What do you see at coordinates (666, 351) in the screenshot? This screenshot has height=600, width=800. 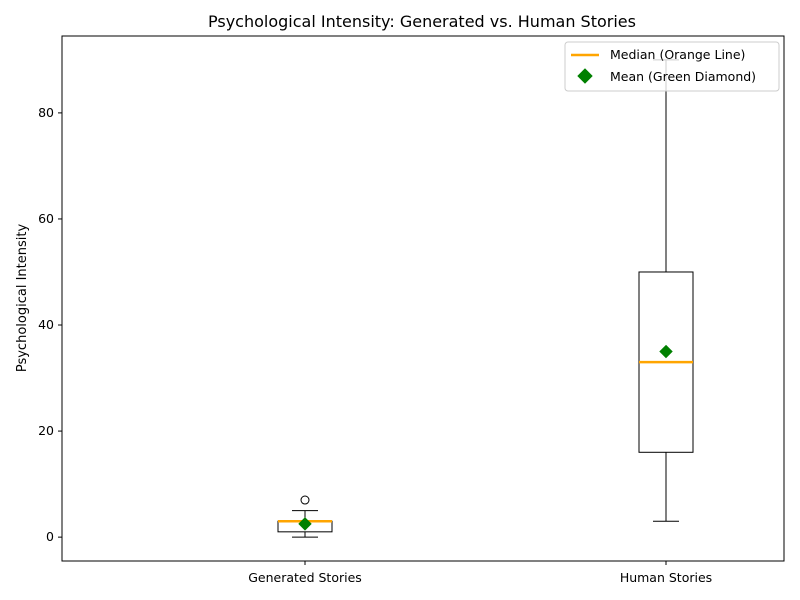 I see `human-stories-mean-marker` at bounding box center [666, 351].